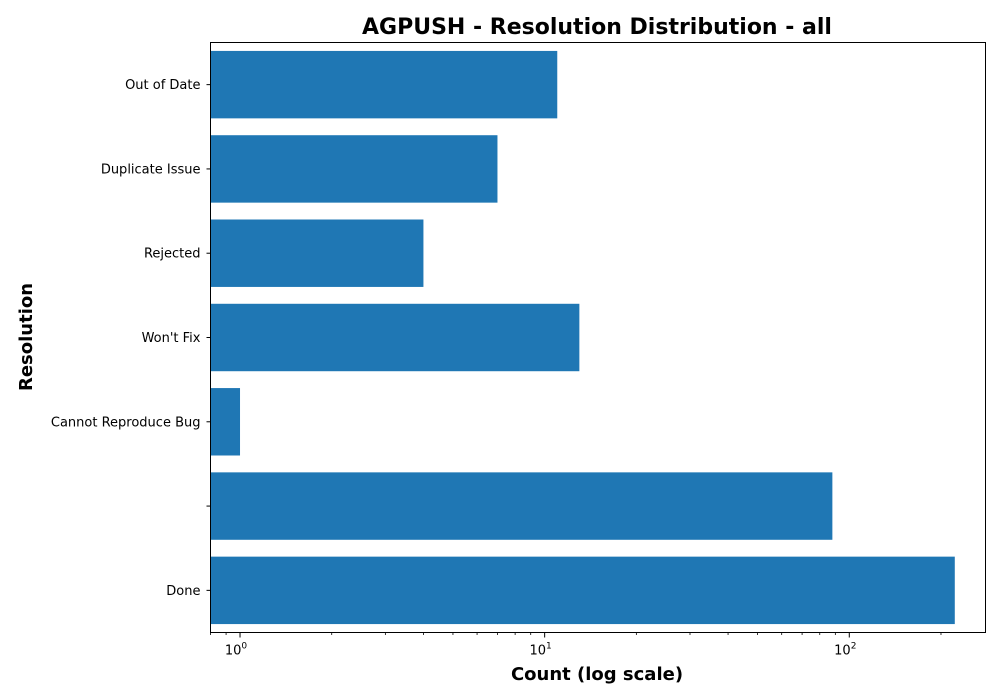 The width and height of the screenshot is (1000, 700). What do you see at coordinates (126, 422) in the screenshot?
I see `y-tick-label: Cannot Reproduce Bug` at bounding box center [126, 422].